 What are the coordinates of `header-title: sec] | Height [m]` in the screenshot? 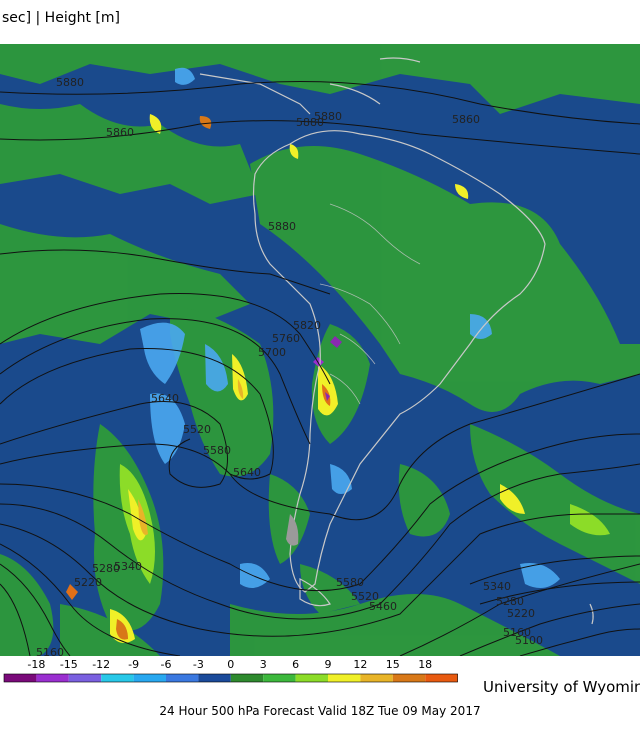 It's located at (61, 18).